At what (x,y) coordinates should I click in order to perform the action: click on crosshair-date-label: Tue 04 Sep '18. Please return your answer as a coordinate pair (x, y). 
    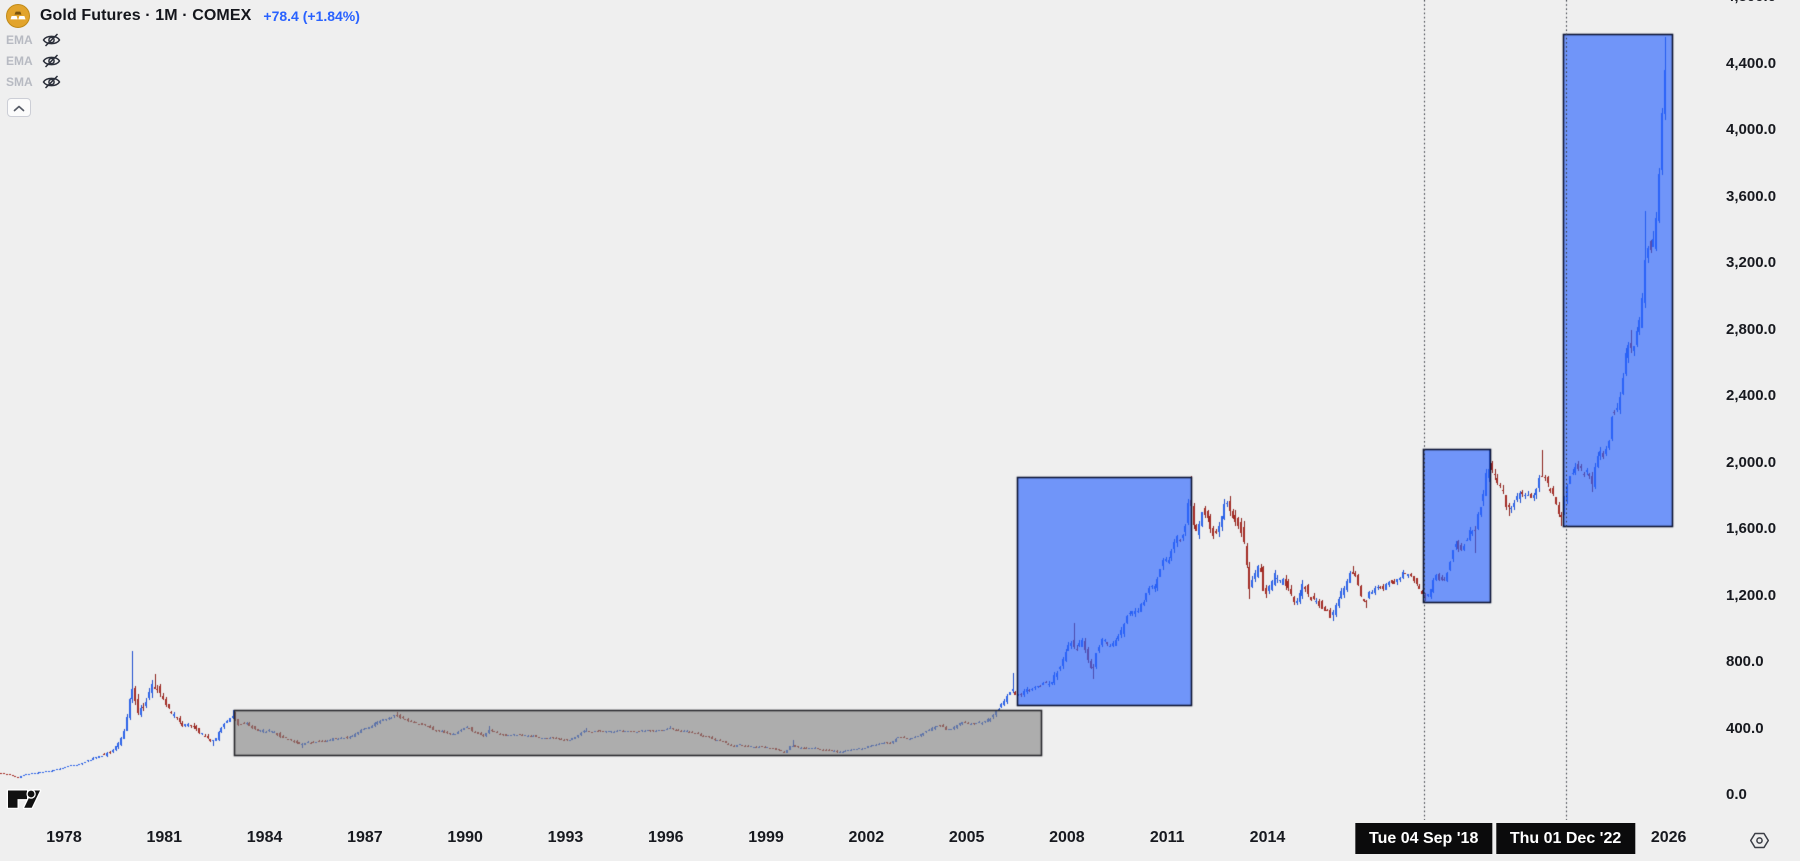
    Looking at the image, I should click on (1424, 838).